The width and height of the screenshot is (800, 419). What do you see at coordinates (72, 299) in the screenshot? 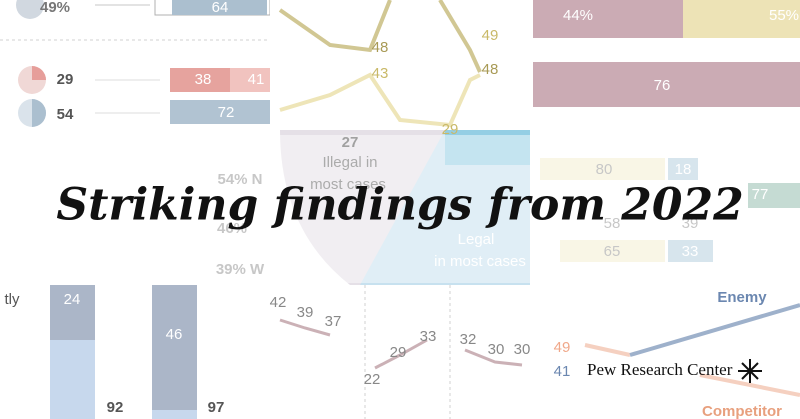
I see `background-label: 24` at bounding box center [72, 299].